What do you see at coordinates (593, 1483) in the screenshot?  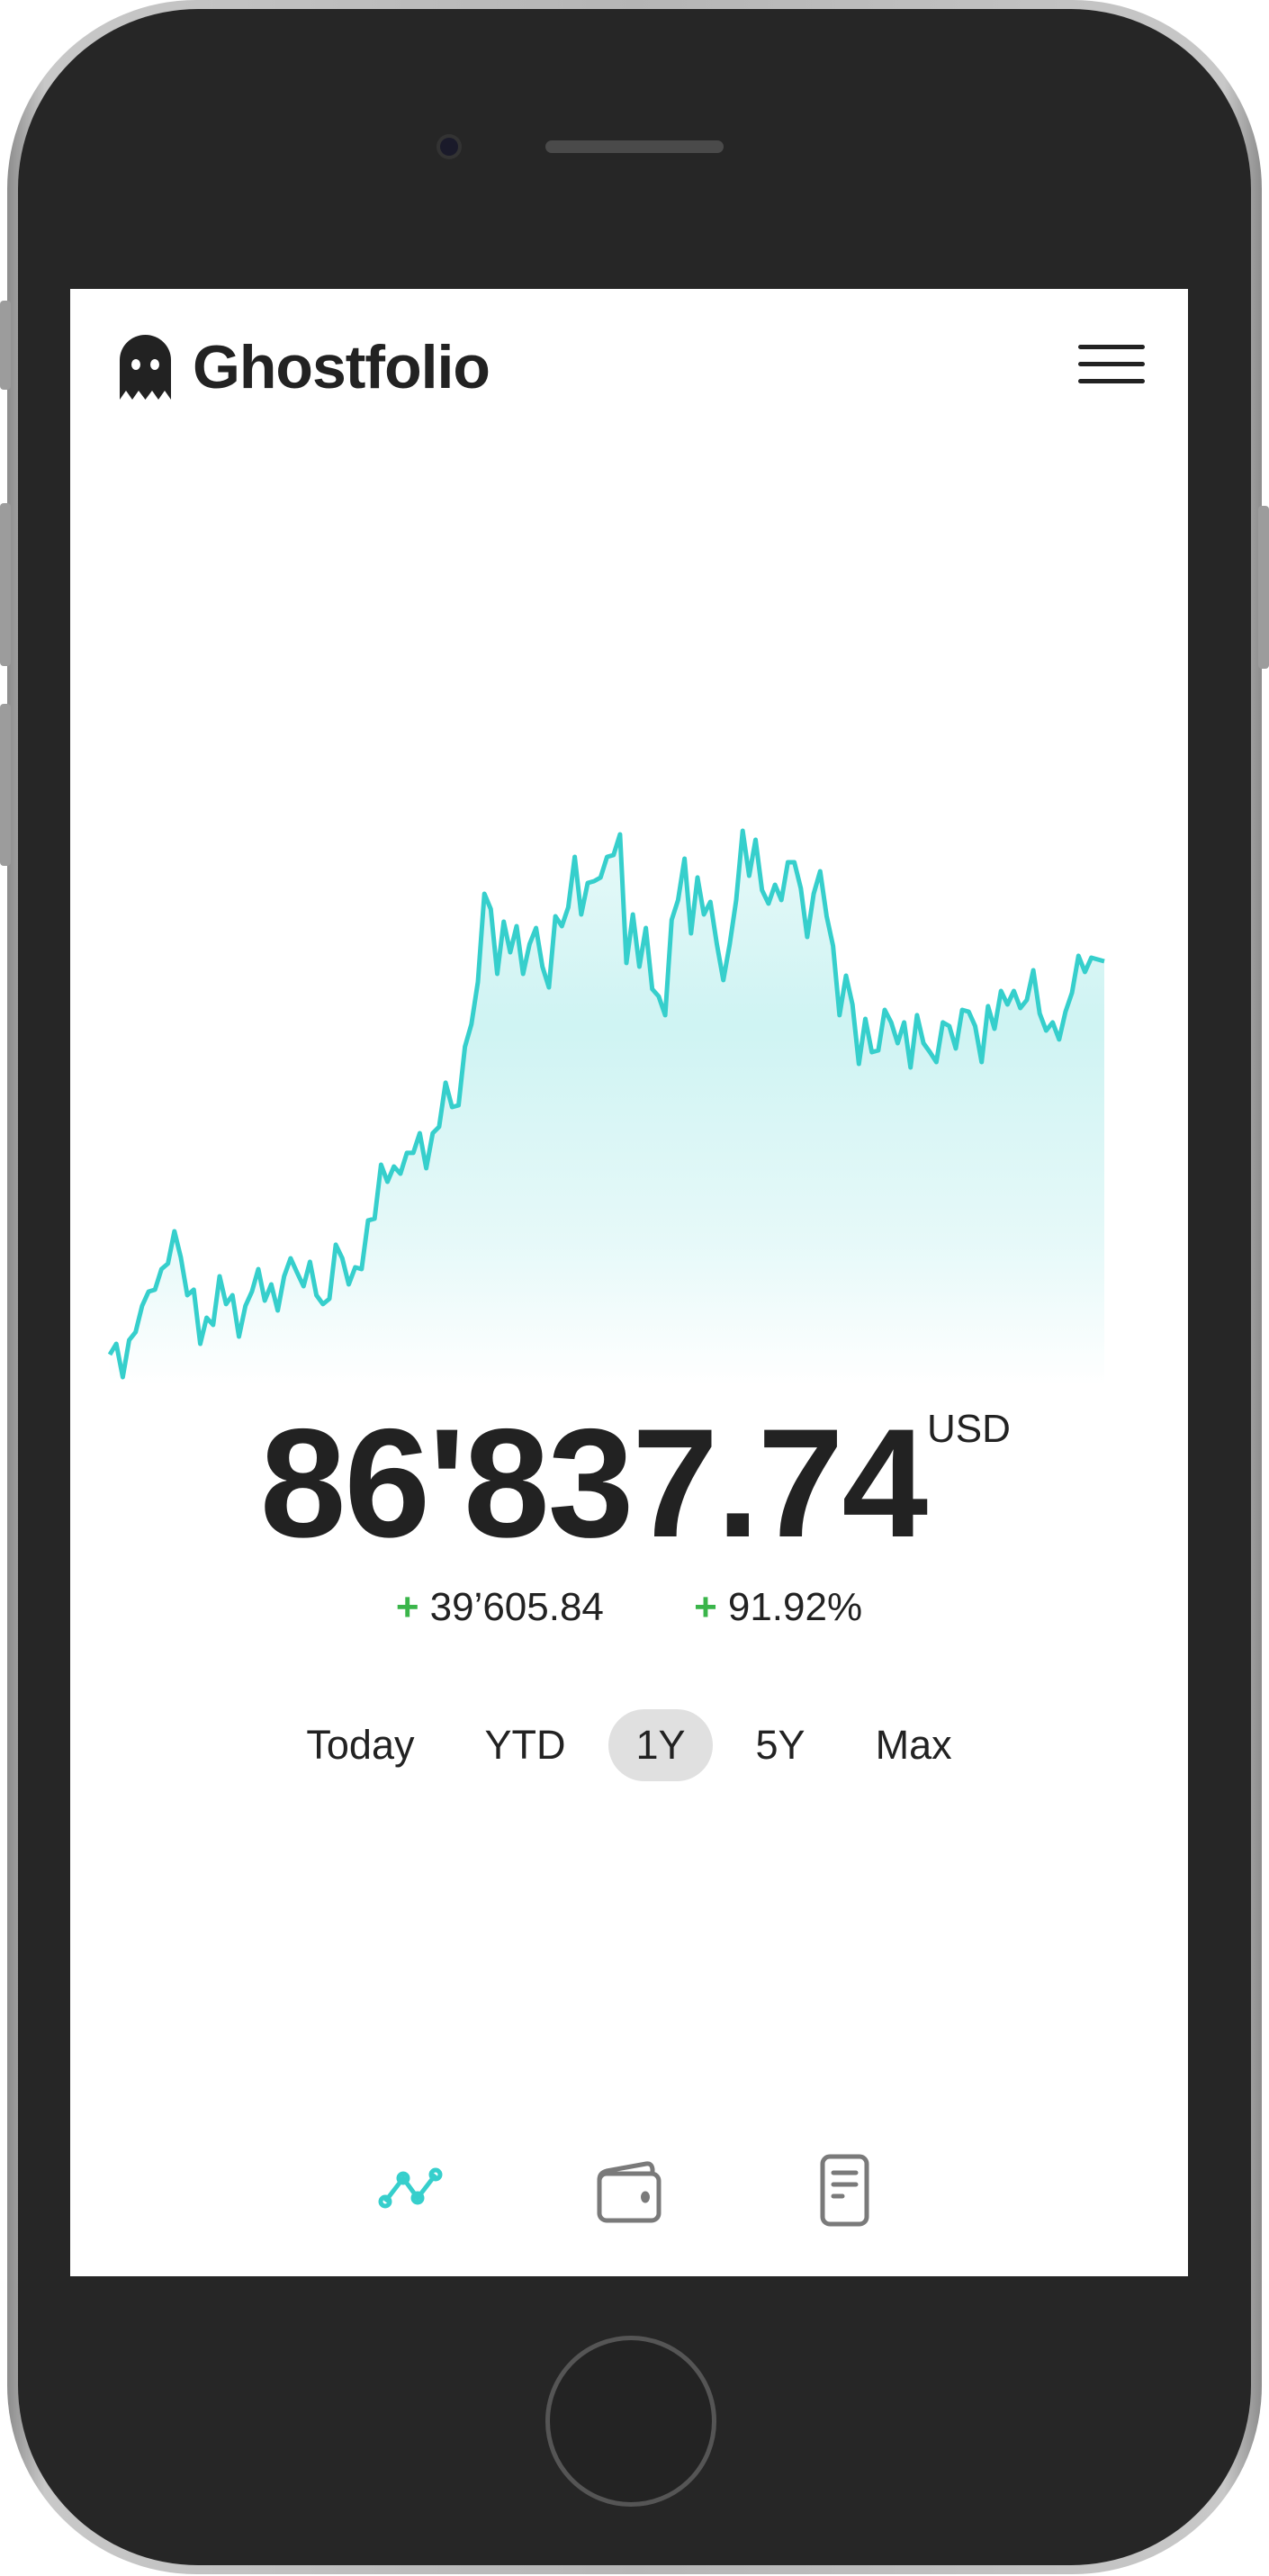 I see `total-value: 86'837.74` at bounding box center [593, 1483].